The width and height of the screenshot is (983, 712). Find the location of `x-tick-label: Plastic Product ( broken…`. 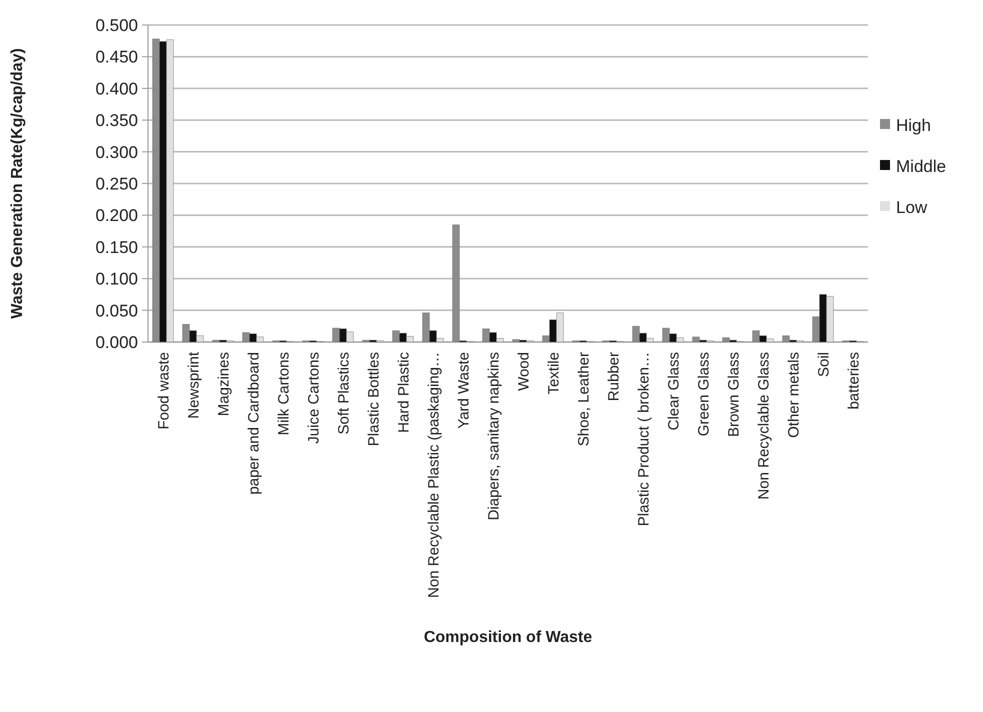

x-tick-label: Plastic Product ( broken… is located at coordinates (643, 439).